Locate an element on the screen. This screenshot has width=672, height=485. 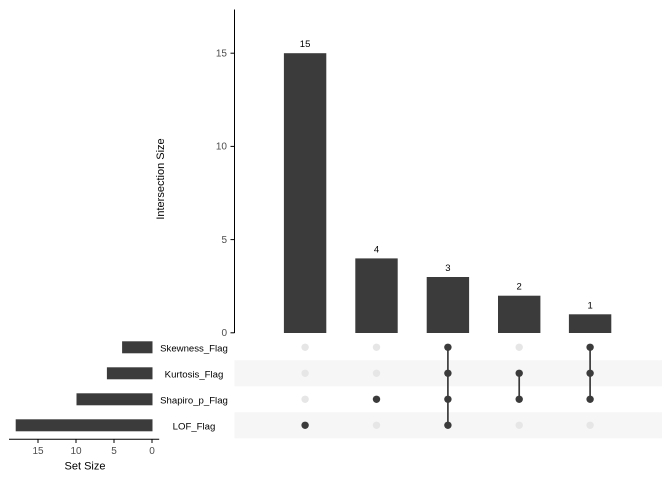
svg-text: 4 is located at coordinates (376, 249).